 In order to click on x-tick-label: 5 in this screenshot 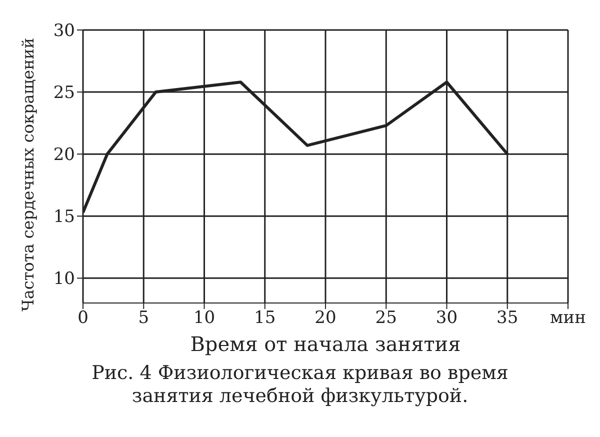, I will do `click(144, 318)`.